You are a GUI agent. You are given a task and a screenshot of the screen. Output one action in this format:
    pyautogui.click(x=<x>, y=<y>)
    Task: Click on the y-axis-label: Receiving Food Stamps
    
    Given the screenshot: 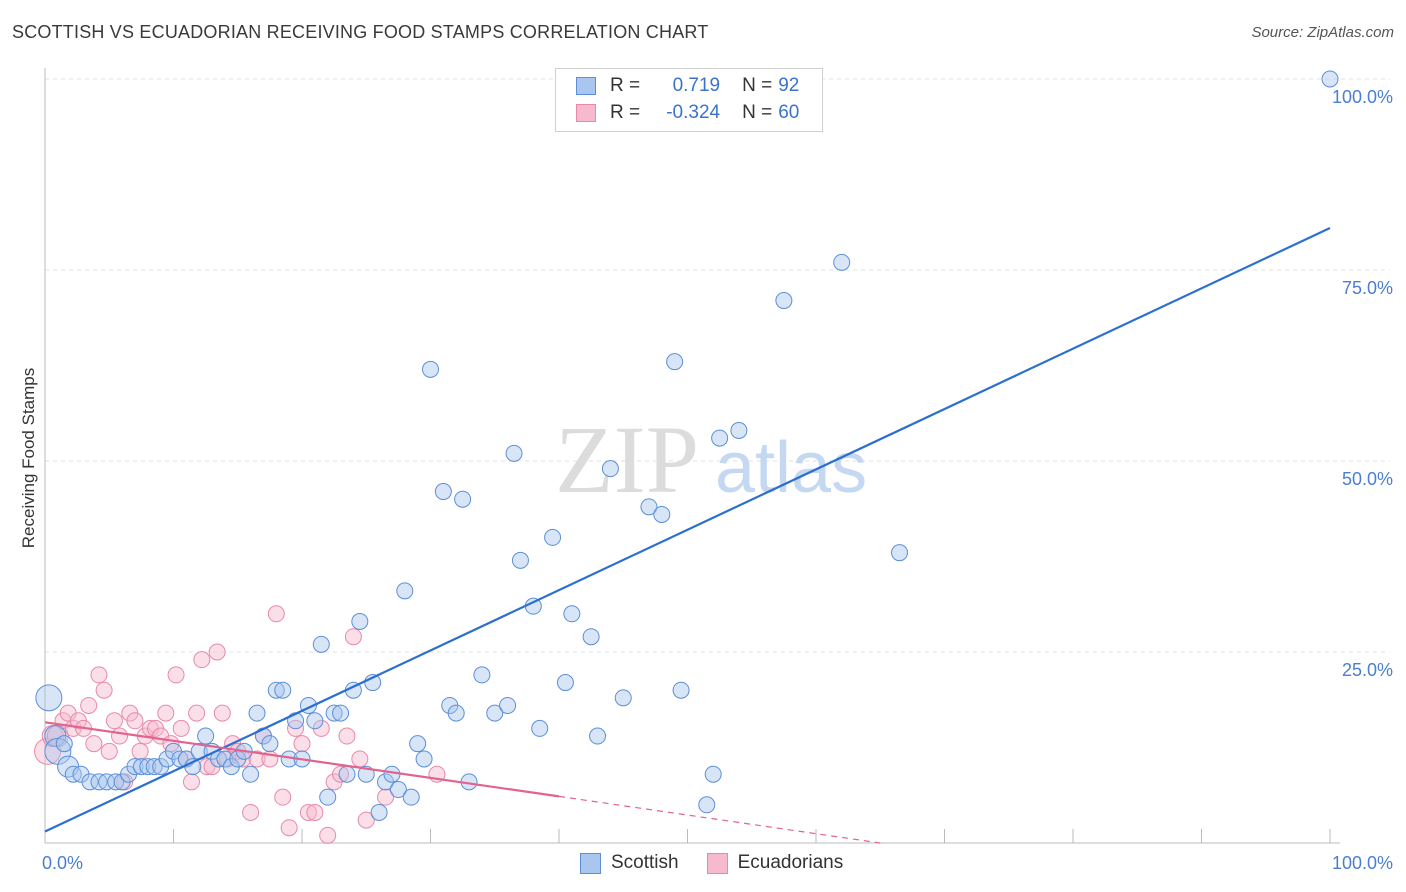 What is the action you would take?
    pyautogui.click(x=28, y=458)
    